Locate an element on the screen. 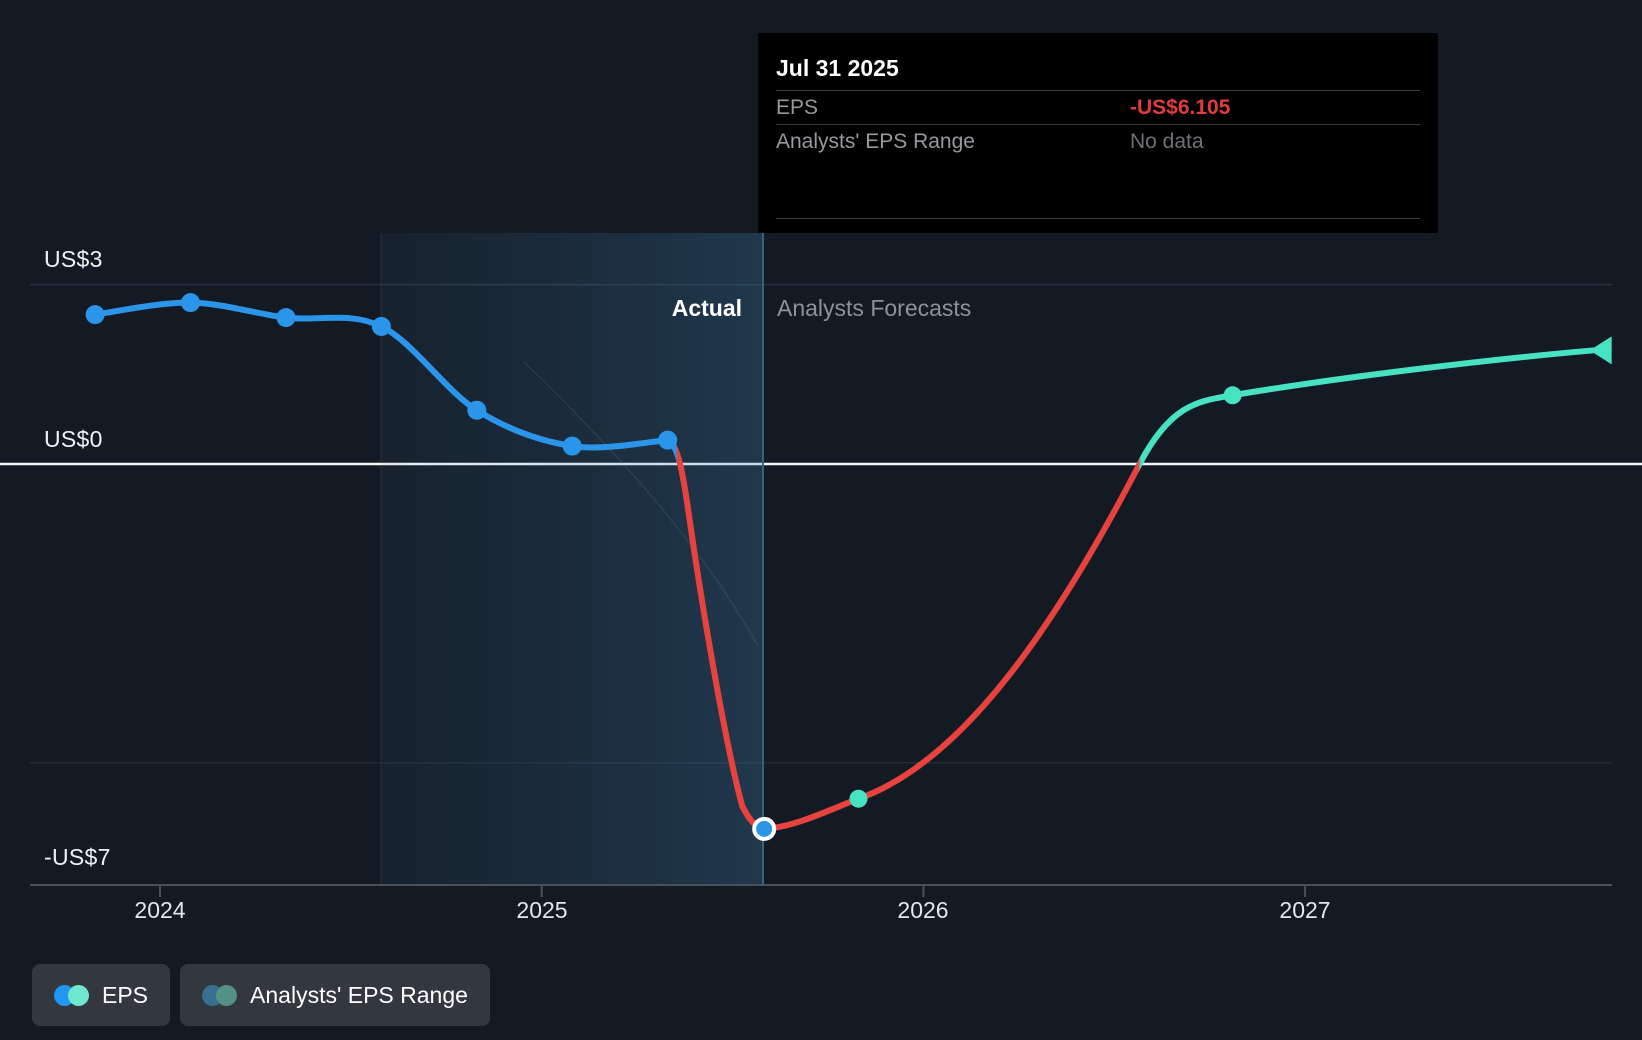 This screenshot has height=1040, width=1642. legend: EPS Analysts' EPS Range is located at coordinates (261, 995).